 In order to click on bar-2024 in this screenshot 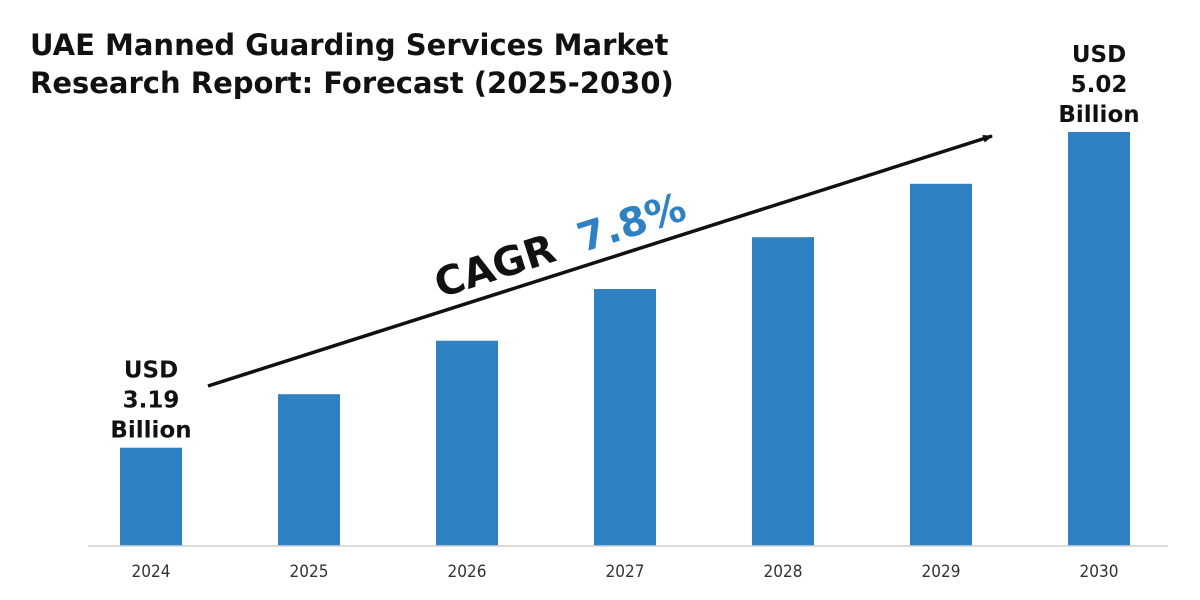, I will do `click(151, 496)`.